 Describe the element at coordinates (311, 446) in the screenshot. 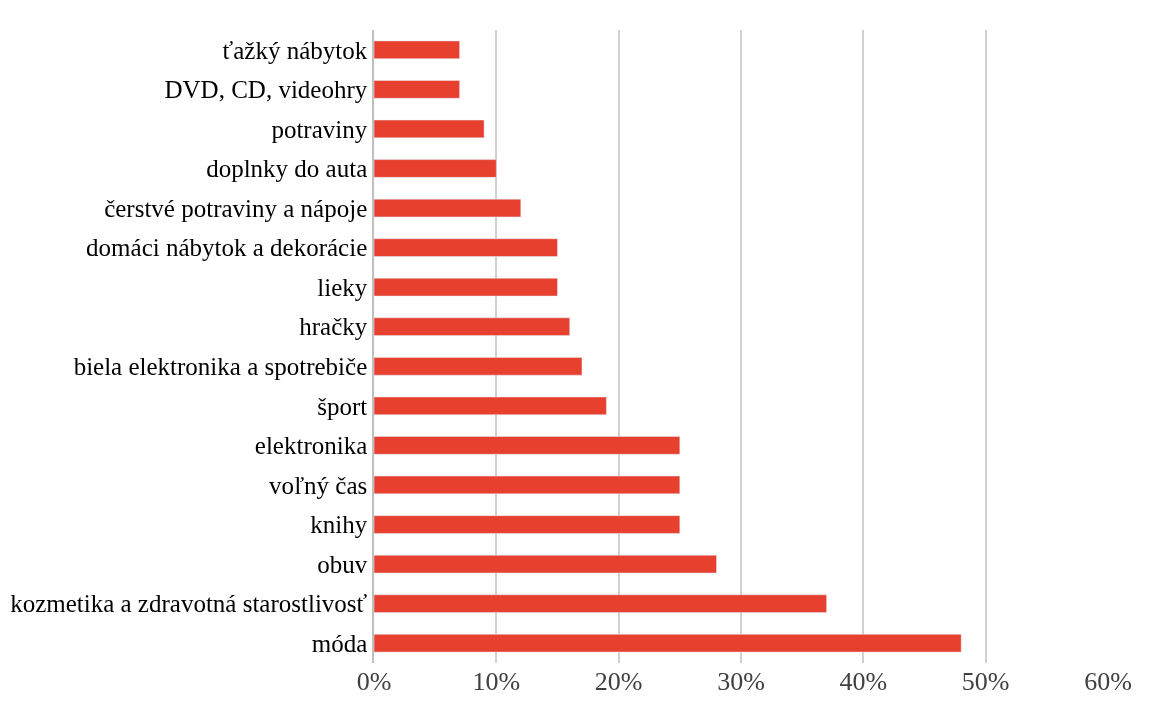

I see `y-tick-label: elektronika` at that location.